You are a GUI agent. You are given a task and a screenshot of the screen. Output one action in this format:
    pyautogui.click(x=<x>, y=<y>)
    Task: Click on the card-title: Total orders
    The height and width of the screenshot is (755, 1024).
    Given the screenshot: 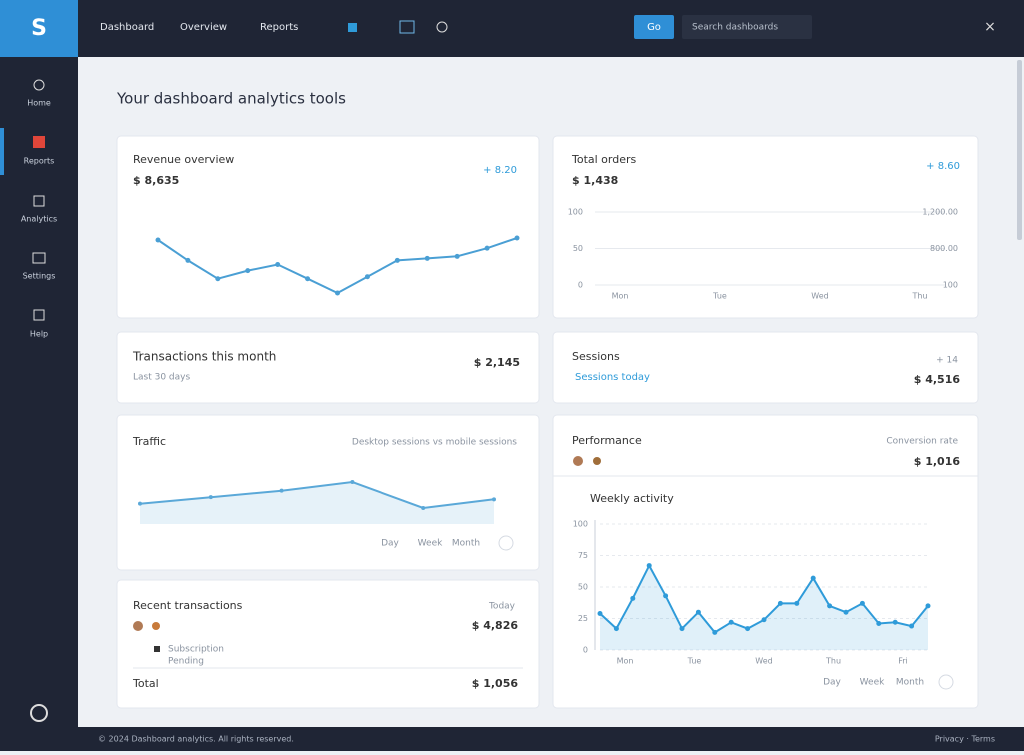 What is the action you would take?
    pyautogui.click(x=604, y=159)
    